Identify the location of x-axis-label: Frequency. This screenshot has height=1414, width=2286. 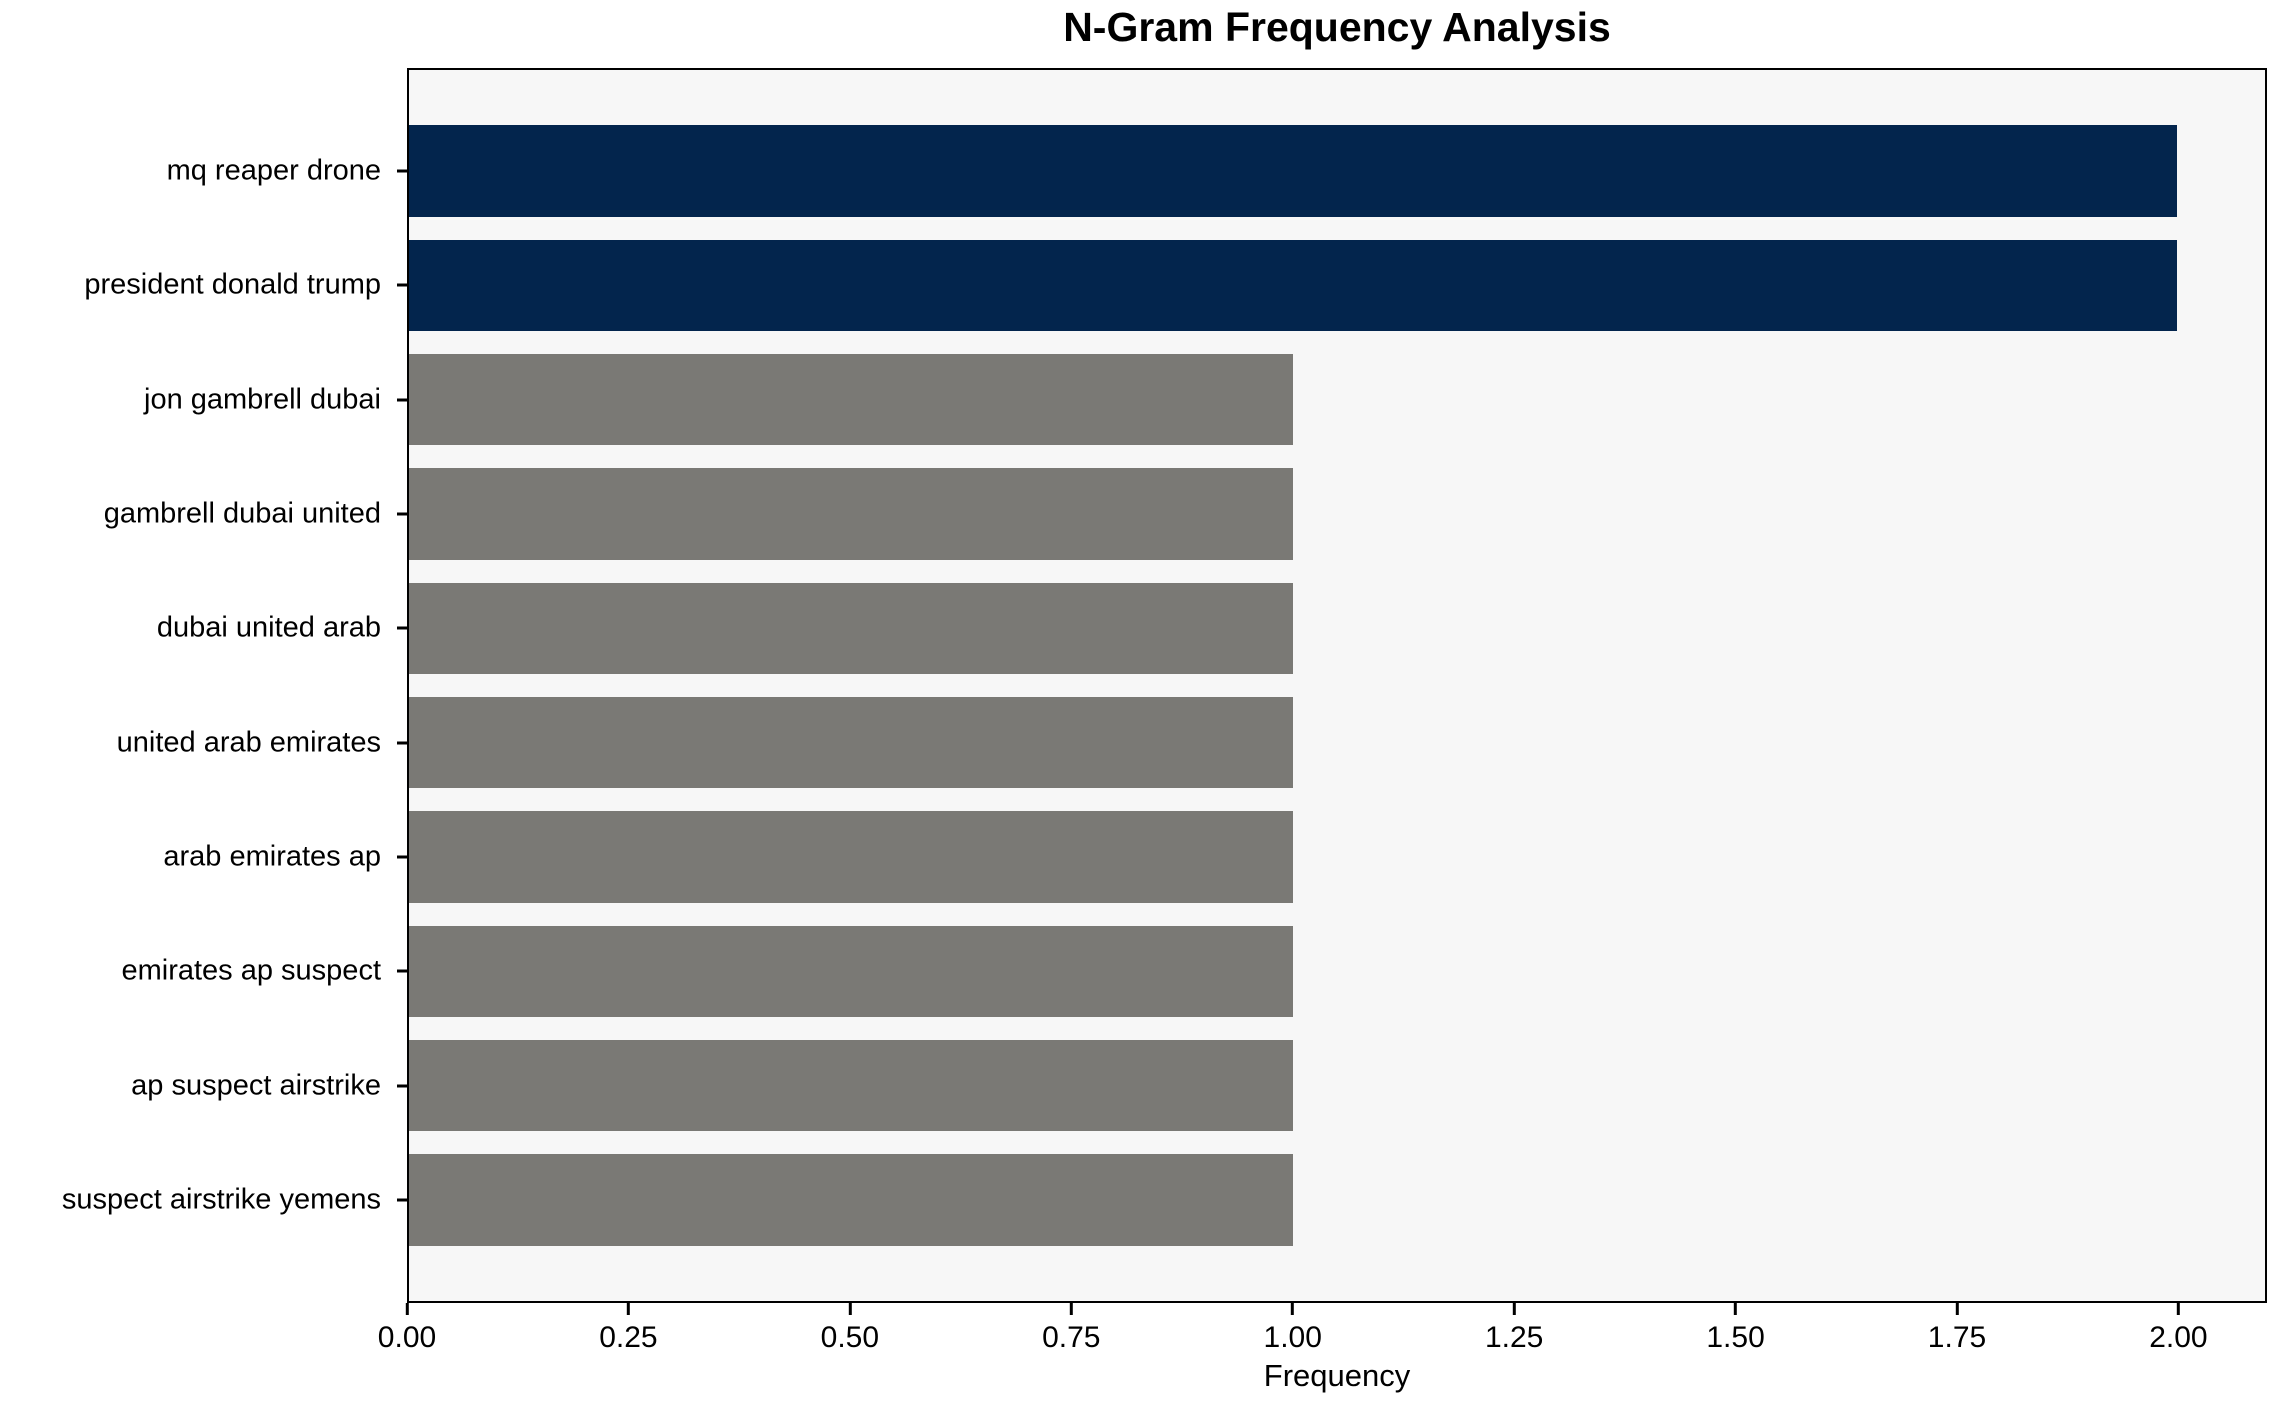
(1337, 1375).